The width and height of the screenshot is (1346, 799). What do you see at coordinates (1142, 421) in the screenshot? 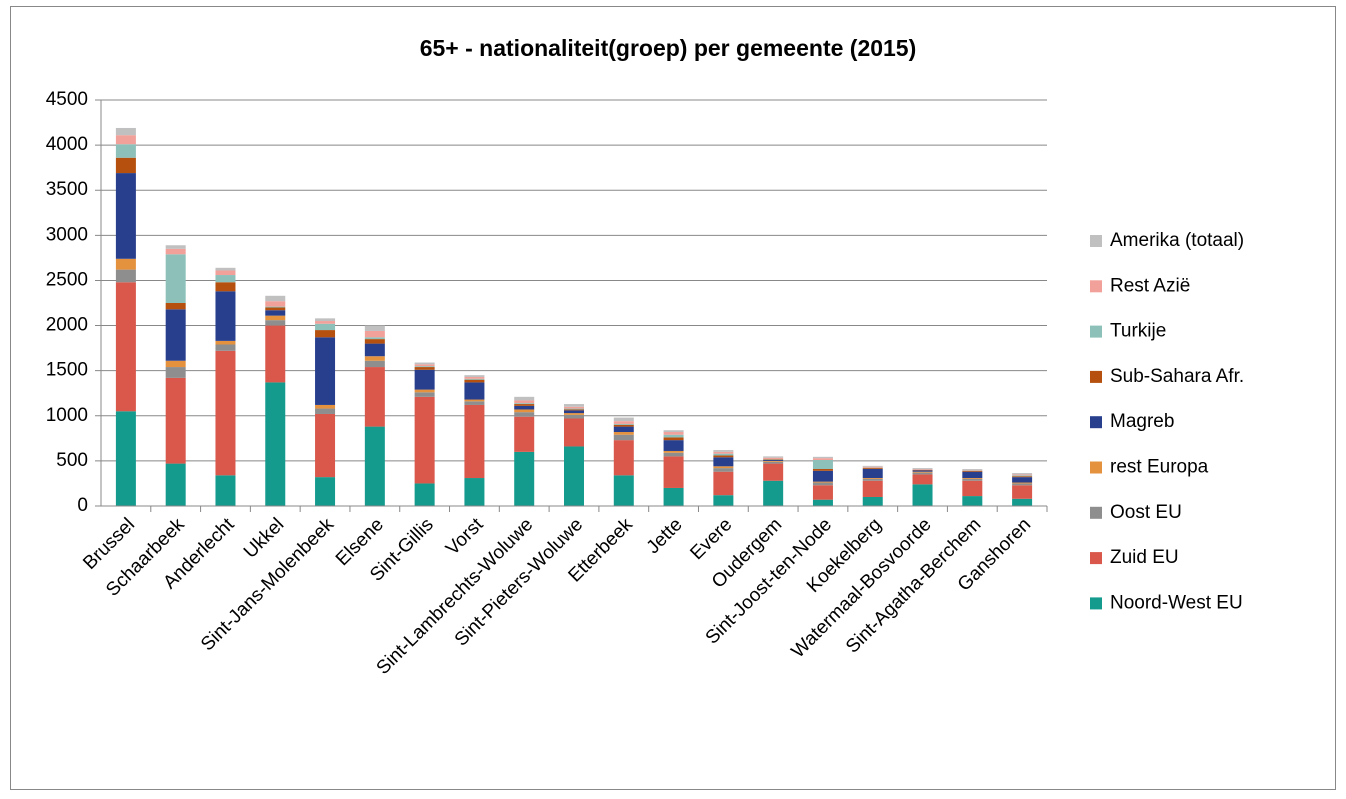
I see `legend-label: Magreb` at bounding box center [1142, 421].